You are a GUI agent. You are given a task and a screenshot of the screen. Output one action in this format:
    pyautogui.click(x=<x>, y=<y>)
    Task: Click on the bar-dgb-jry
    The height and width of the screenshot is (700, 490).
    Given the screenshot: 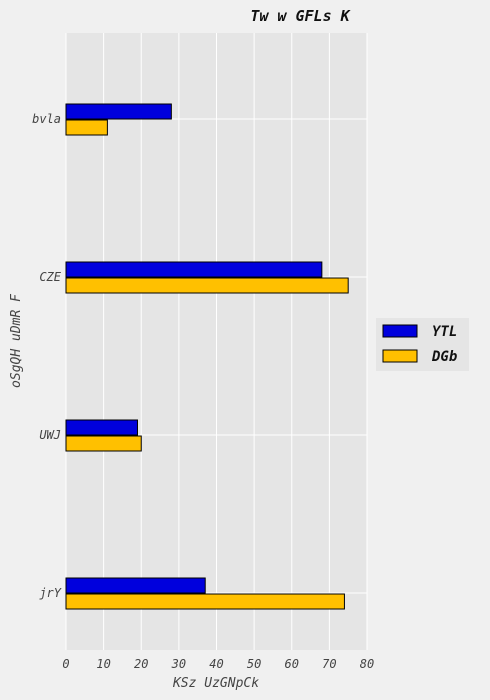 What is the action you would take?
    pyautogui.click(x=205, y=601)
    